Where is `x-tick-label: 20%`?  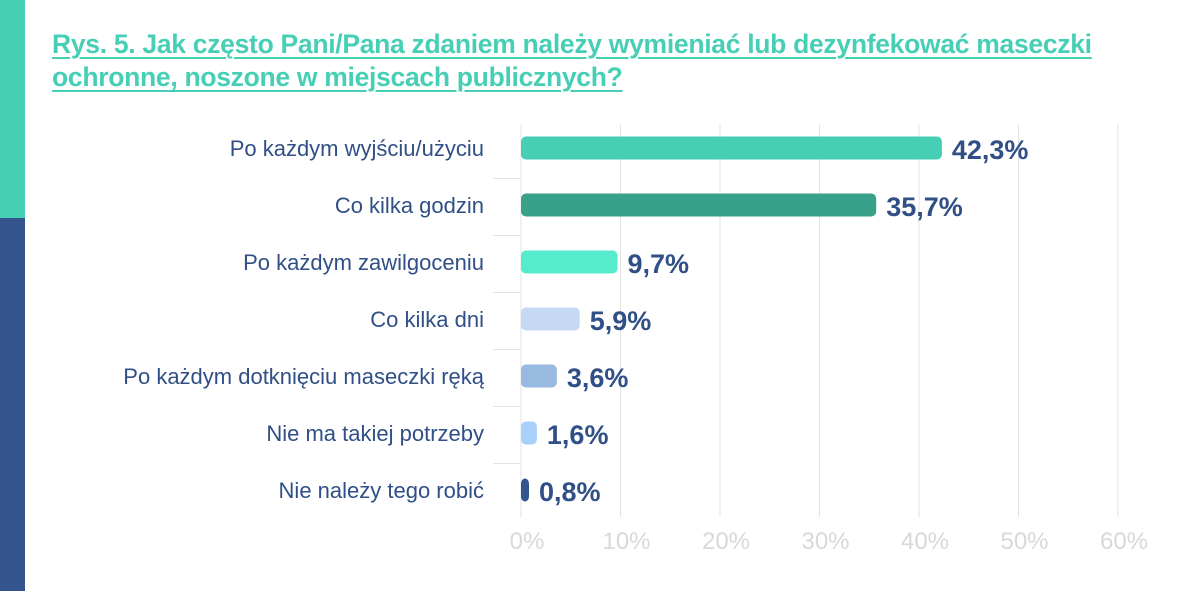 x-tick-label: 20% is located at coordinates (726, 541).